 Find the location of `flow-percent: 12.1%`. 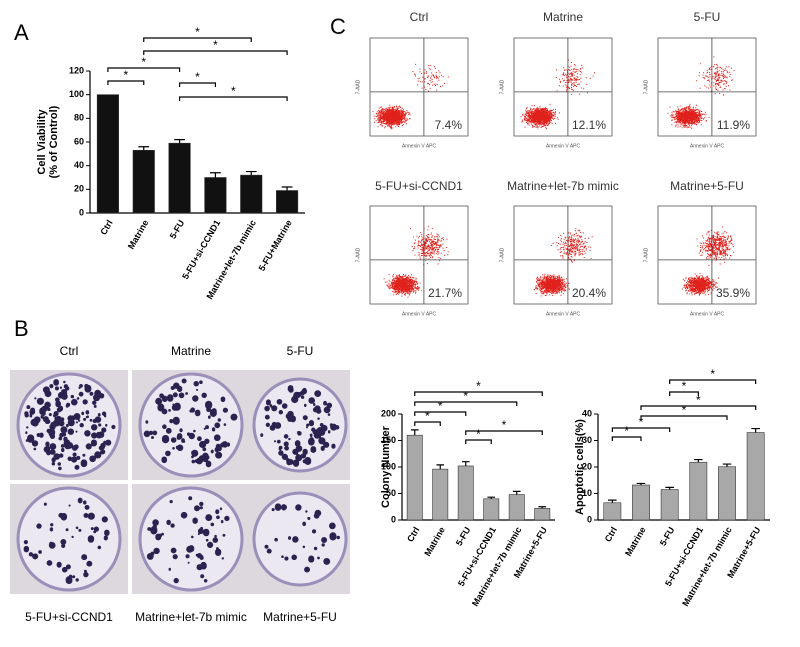

flow-percent: 12.1% is located at coordinates (589, 125).